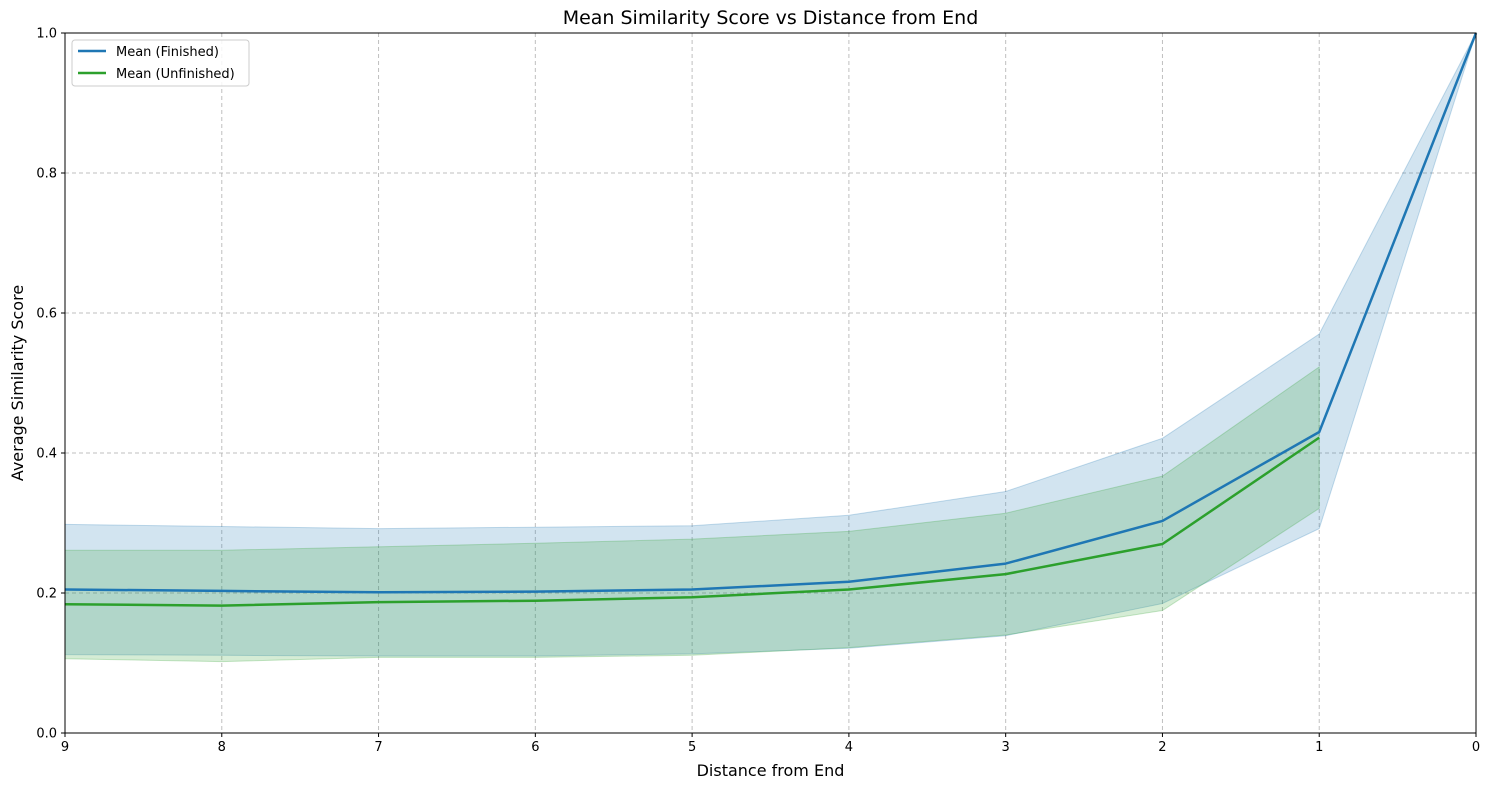 The image size is (1490, 790). Describe the element at coordinates (378, 747) in the screenshot. I see `x-tick-label: 7` at that location.